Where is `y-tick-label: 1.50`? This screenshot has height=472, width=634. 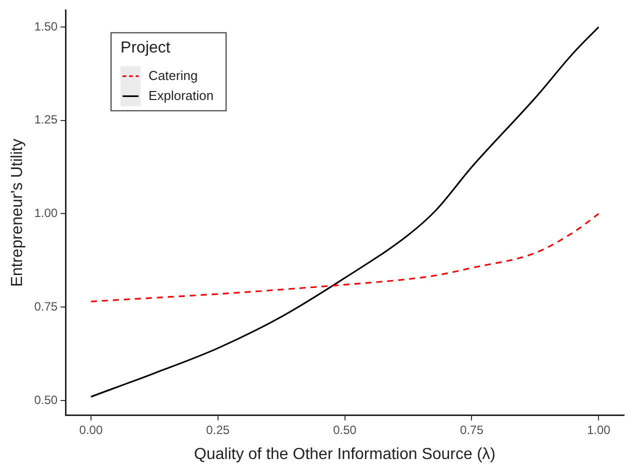
y-tick-label: 1.50 is located at coordinates (46, 26).